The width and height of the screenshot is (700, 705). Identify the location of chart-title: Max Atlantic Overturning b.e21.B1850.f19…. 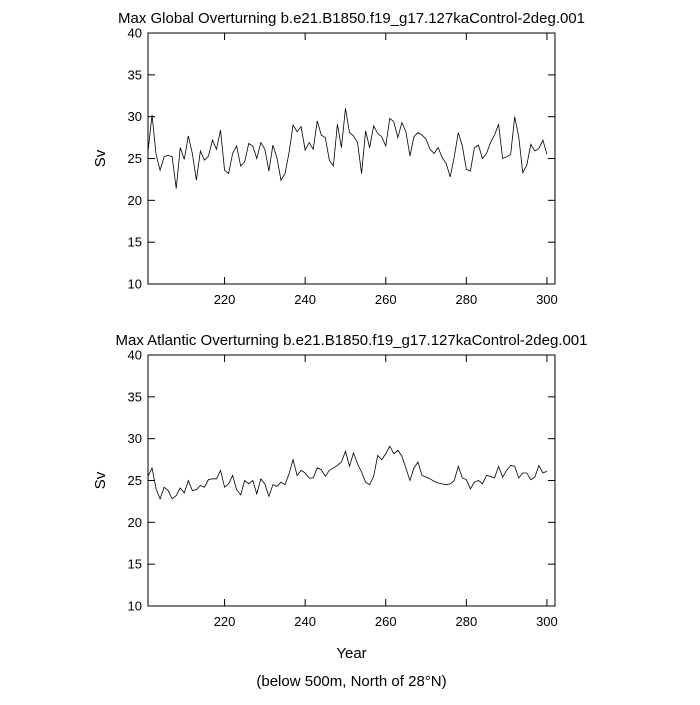
(352, 340).